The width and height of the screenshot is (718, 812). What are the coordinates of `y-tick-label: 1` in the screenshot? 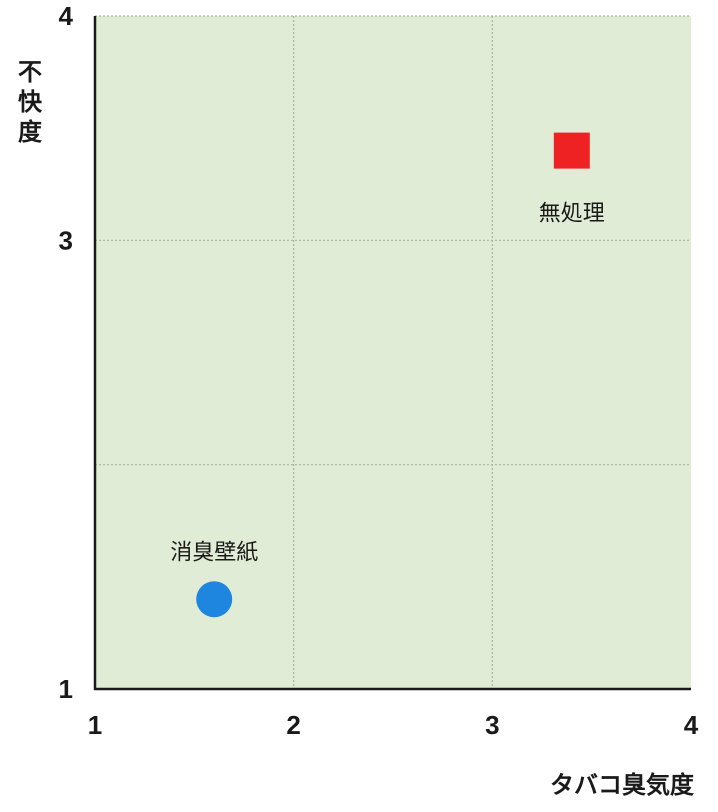 It's located at (66, 689).